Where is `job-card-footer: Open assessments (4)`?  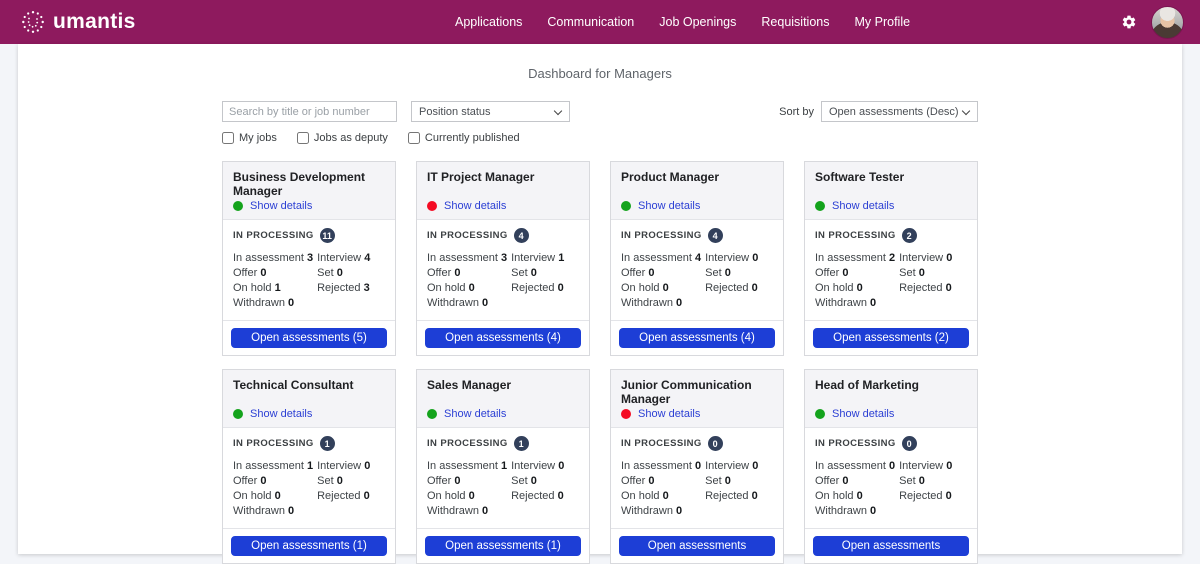
job-card-footer: Open assessments (4) is located at coordinates (697, 337).